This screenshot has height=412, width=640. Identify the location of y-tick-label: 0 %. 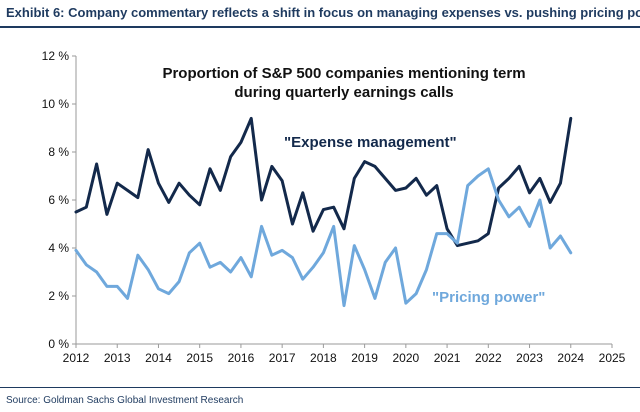
(58, 344).